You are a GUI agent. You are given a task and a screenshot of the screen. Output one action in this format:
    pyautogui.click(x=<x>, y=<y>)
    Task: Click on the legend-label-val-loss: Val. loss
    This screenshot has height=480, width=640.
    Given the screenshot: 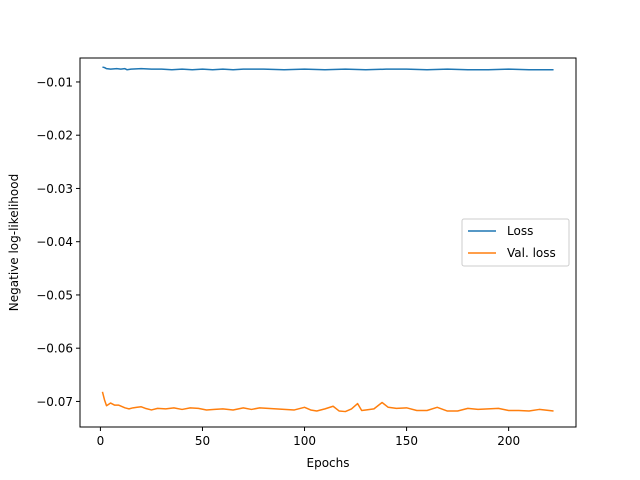 What is the action you would take?
    pyautogui.click(x=531, y=253)
    